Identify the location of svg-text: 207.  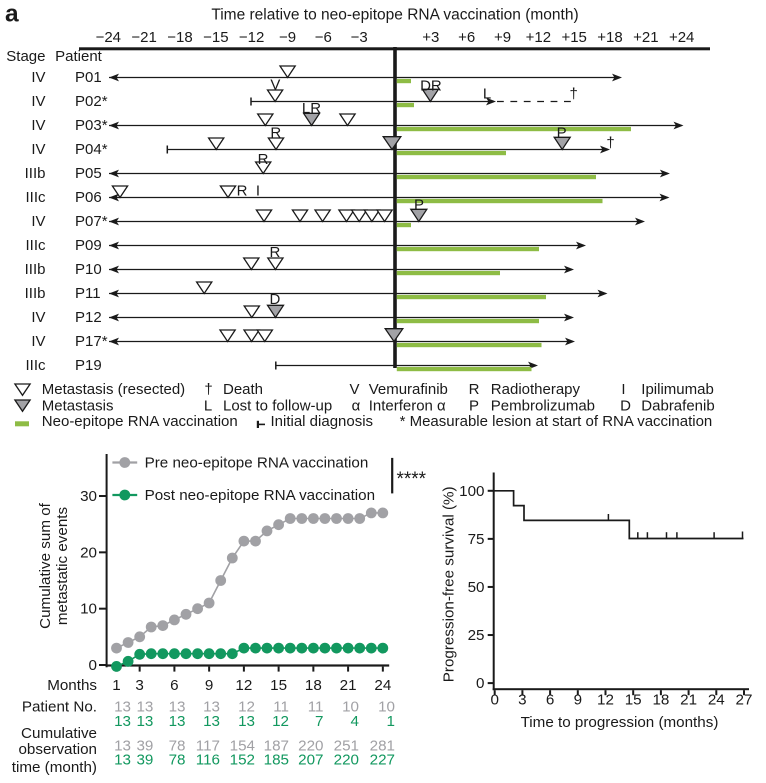
(310, 760).